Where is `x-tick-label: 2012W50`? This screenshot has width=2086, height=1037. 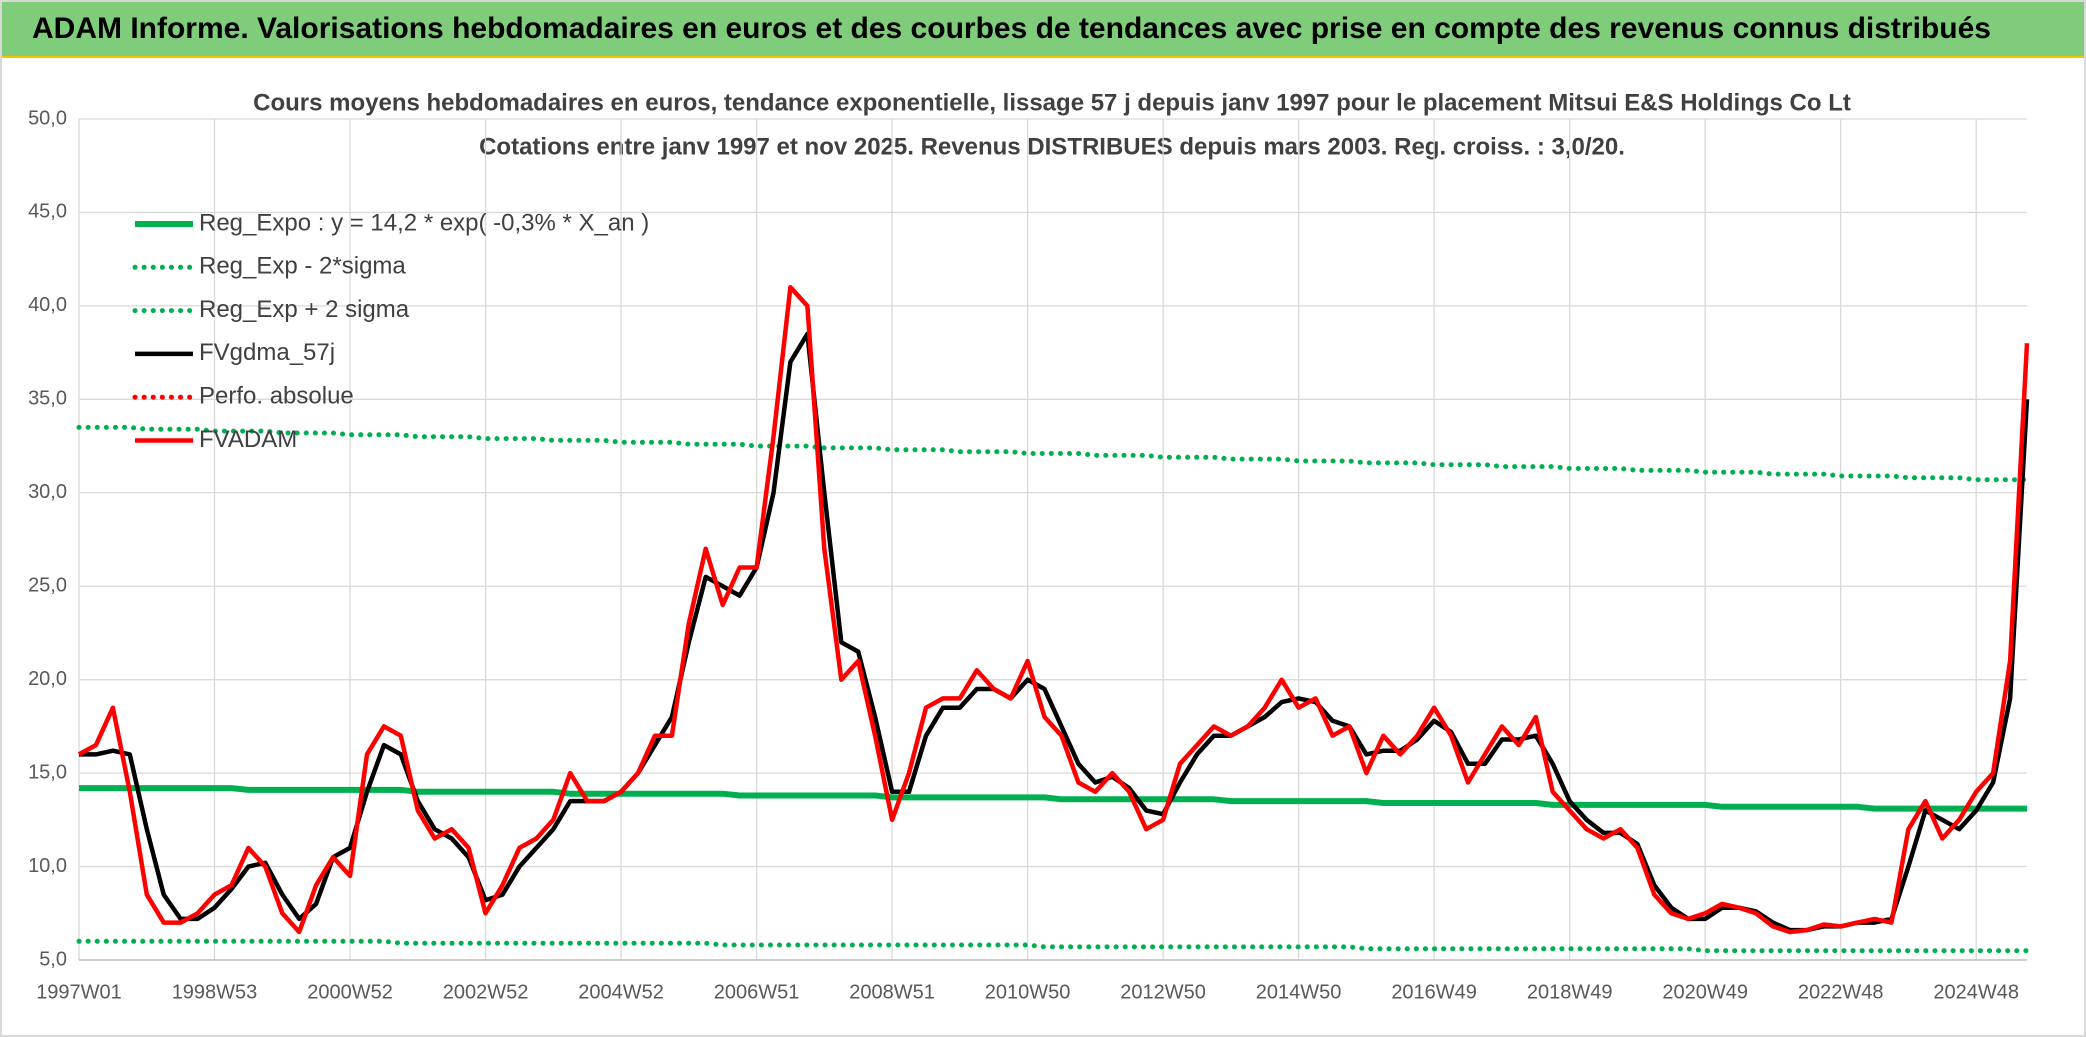 x-tick-label: 2012W50 is located at coordinates (1163, 992).